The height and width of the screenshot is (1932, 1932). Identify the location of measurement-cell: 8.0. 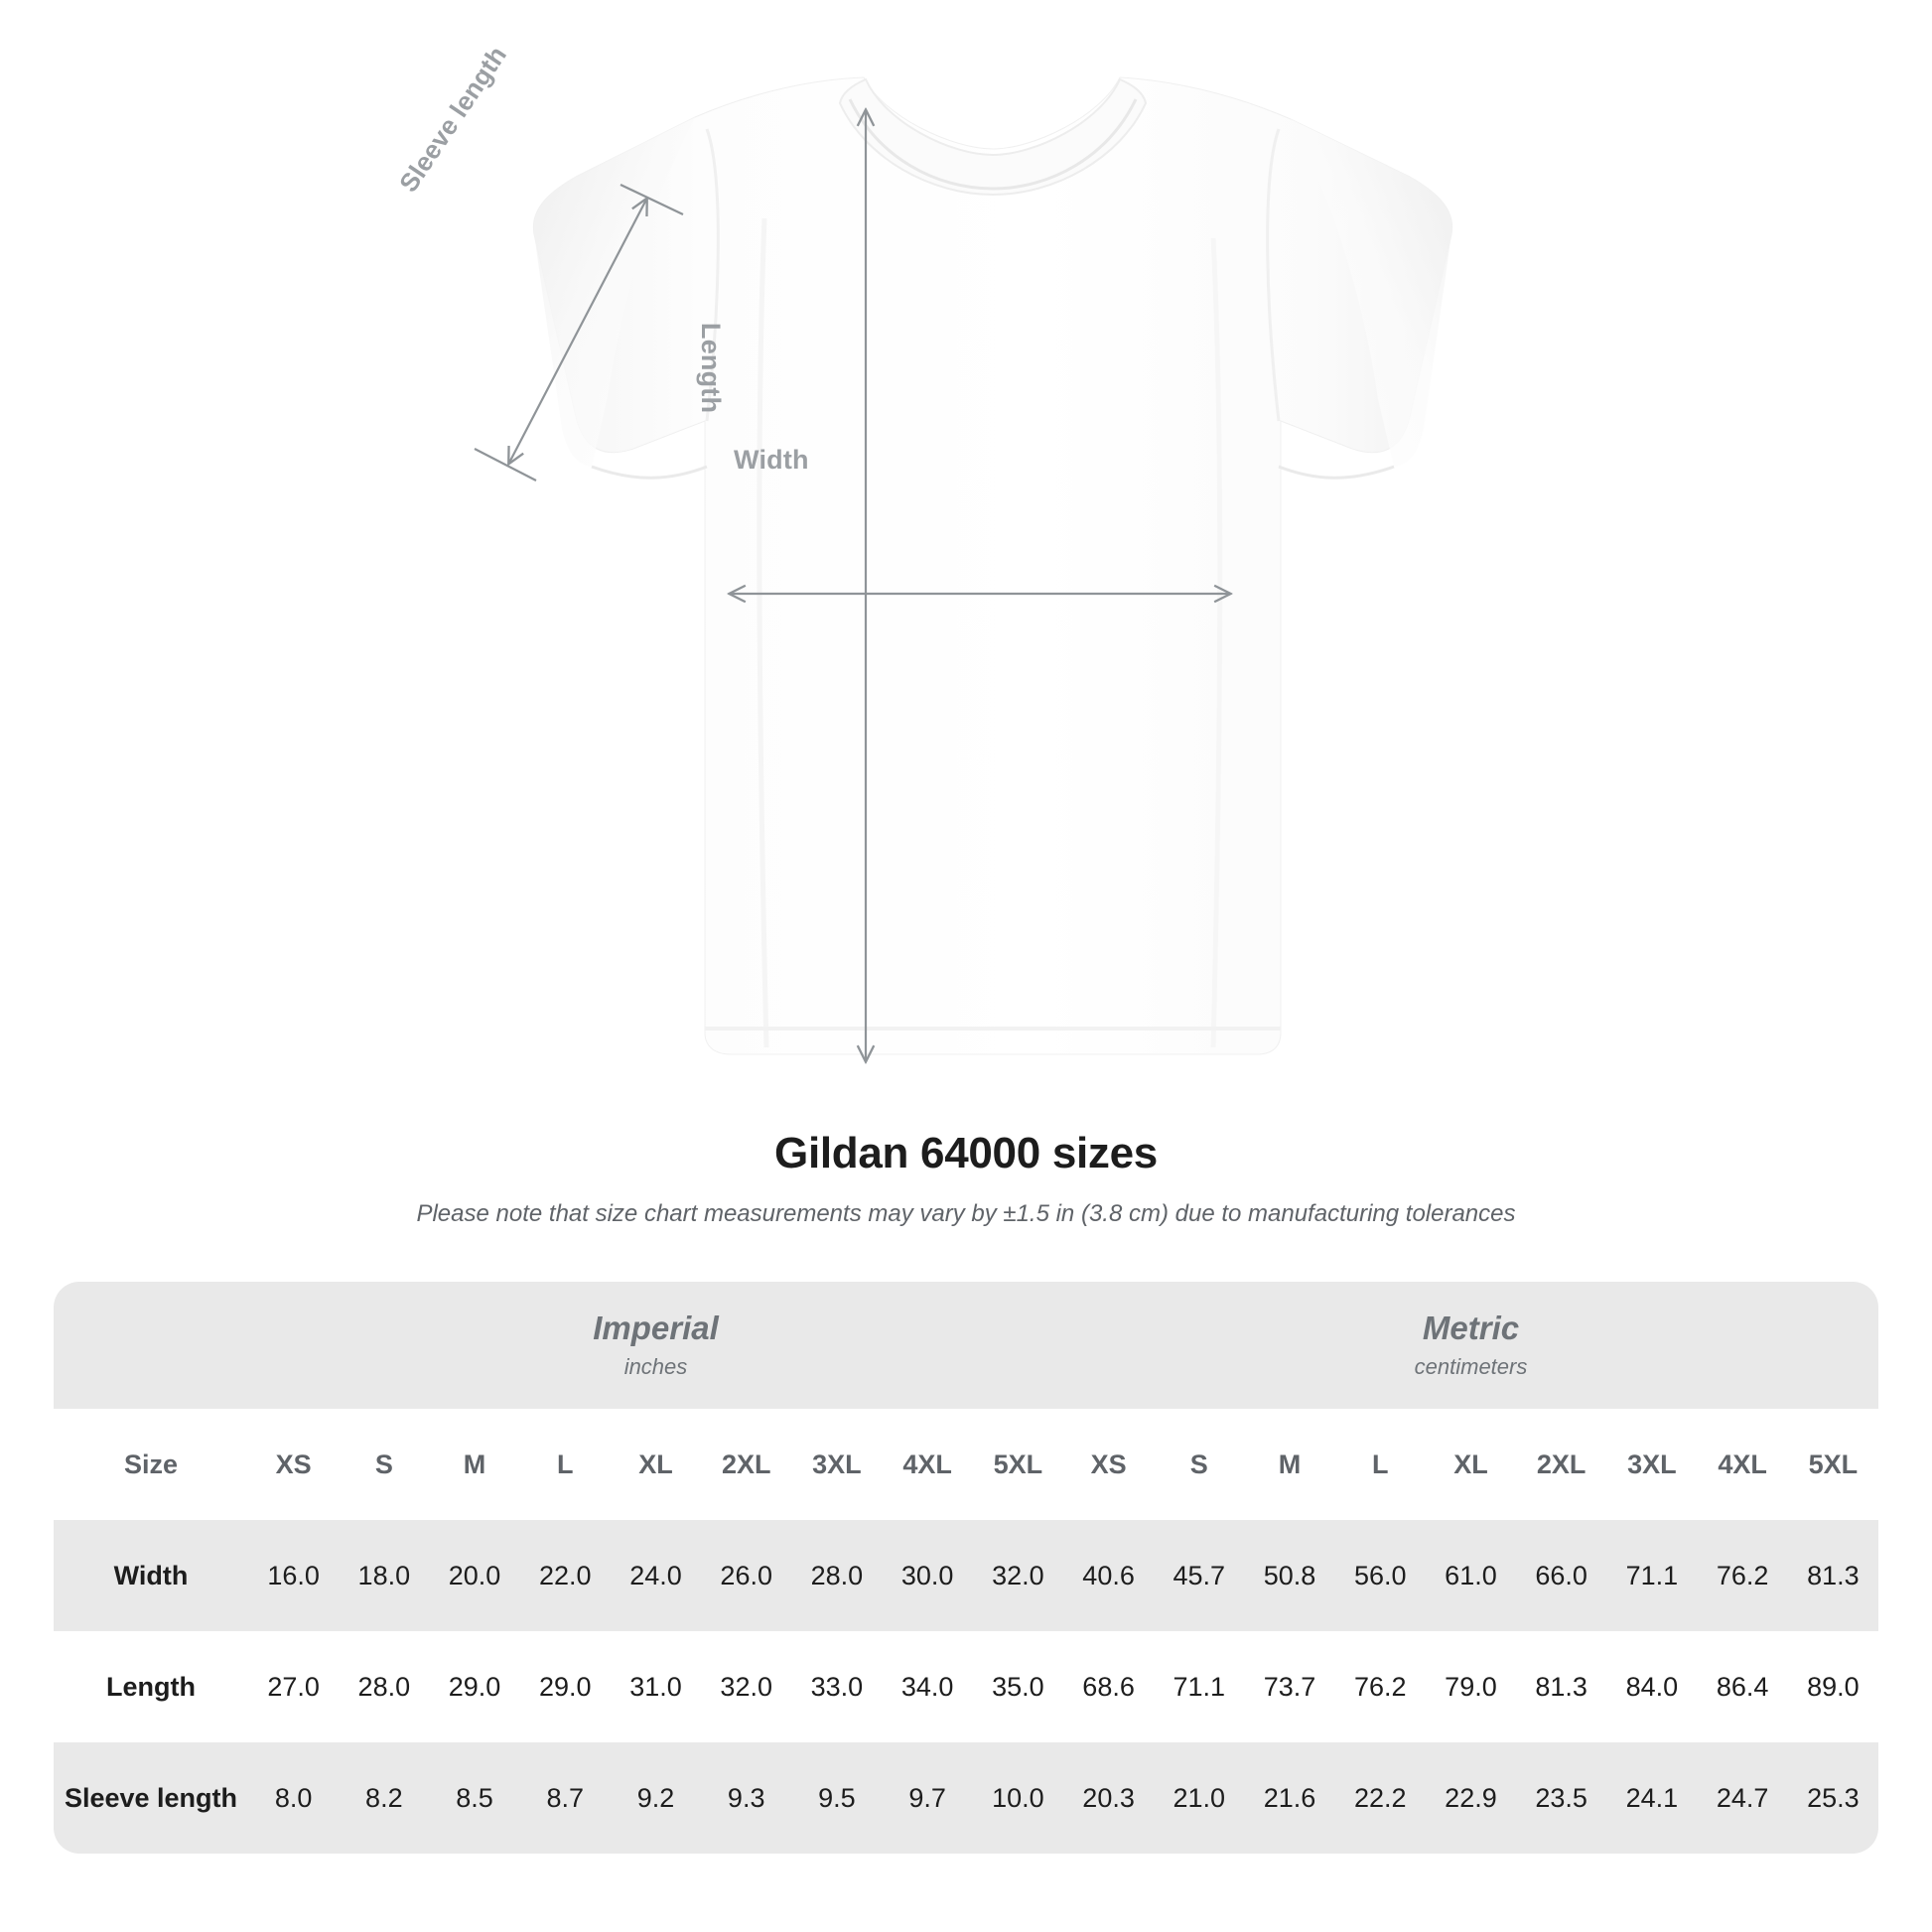
(294, 1798).